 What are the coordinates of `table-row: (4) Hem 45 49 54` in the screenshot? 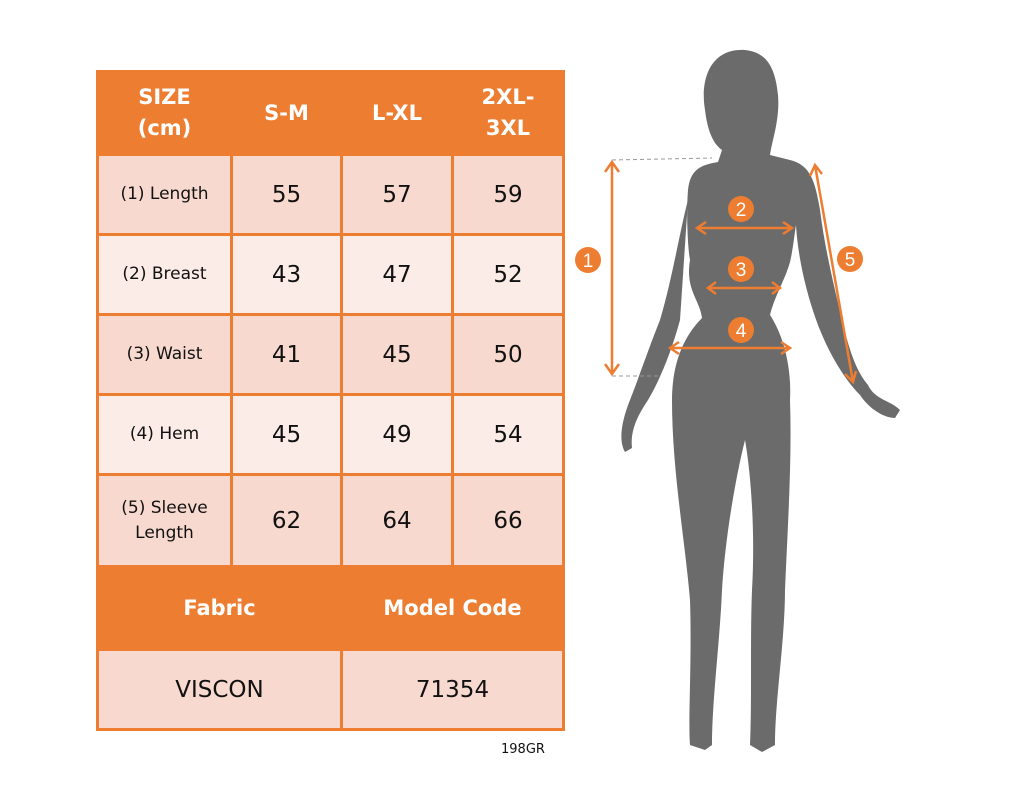 It's located at (330, 434).